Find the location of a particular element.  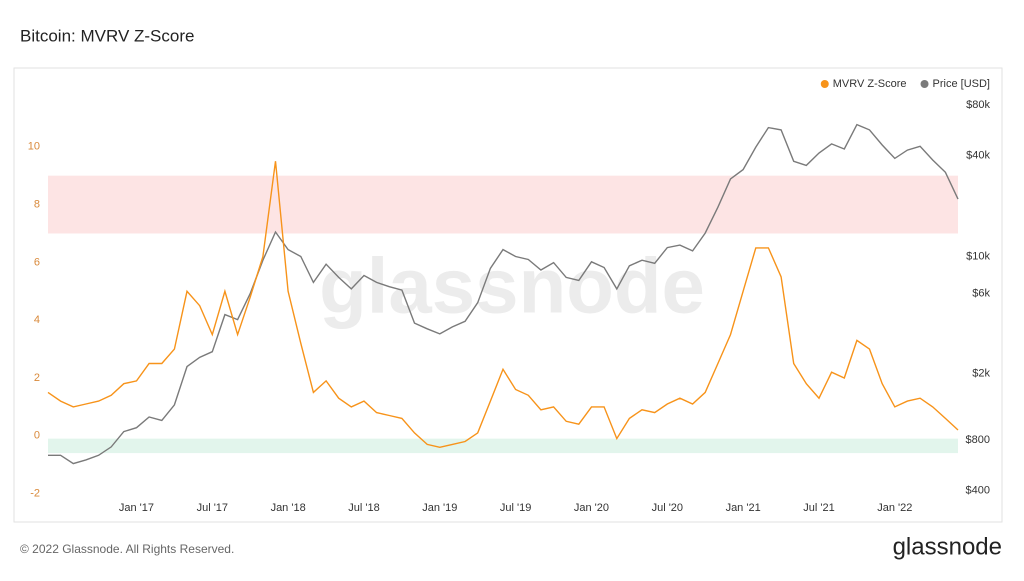

x-tick-label: Jan '22 is located at coordinates (894, 508).